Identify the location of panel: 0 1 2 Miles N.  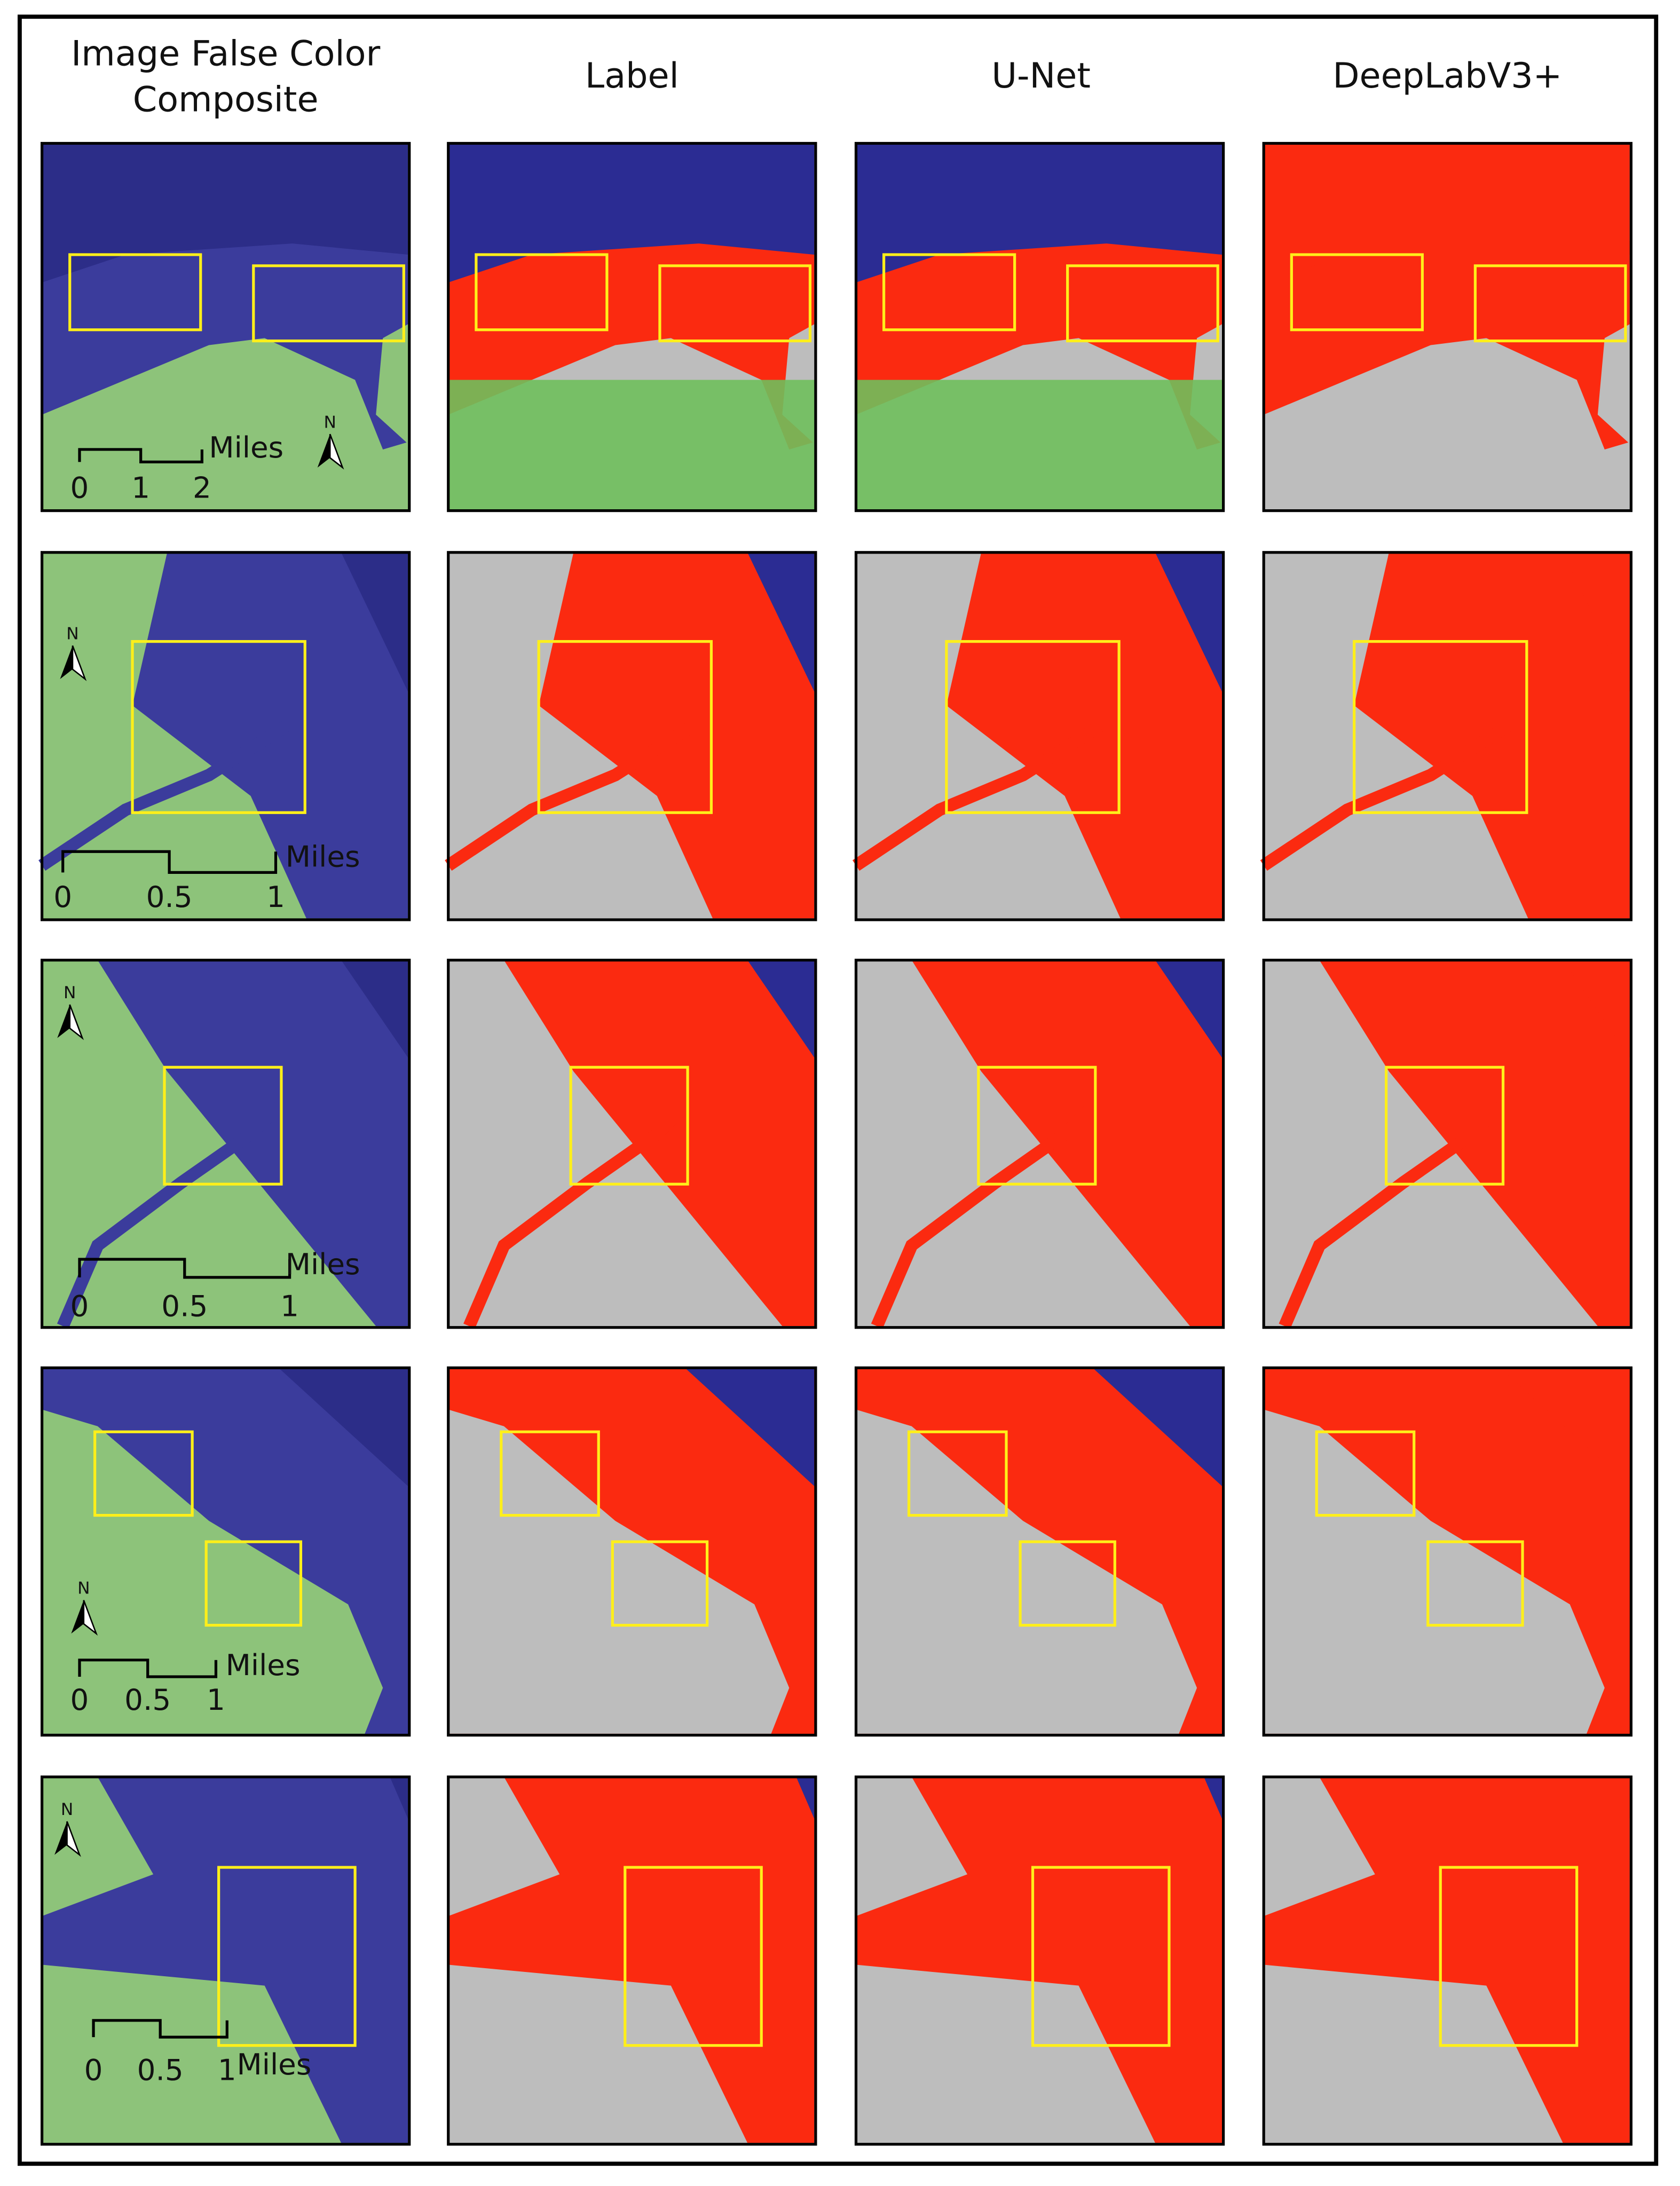
(225, 326).